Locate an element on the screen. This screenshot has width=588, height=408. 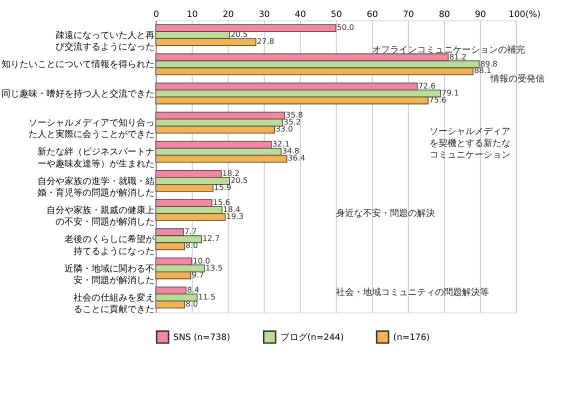
data-label: 36.4 is located at coordinates (297, 158).